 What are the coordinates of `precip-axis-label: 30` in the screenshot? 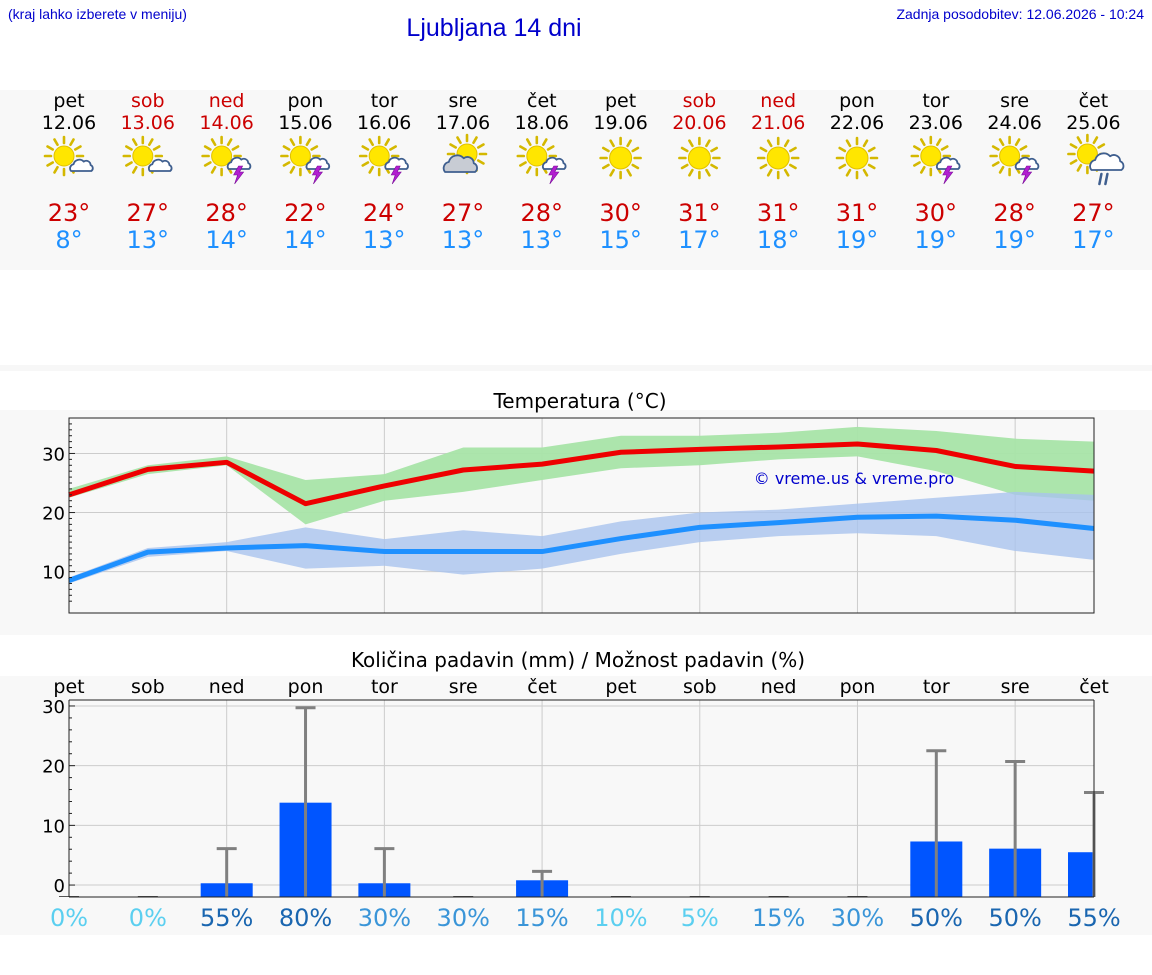 It's located at (53, 707).